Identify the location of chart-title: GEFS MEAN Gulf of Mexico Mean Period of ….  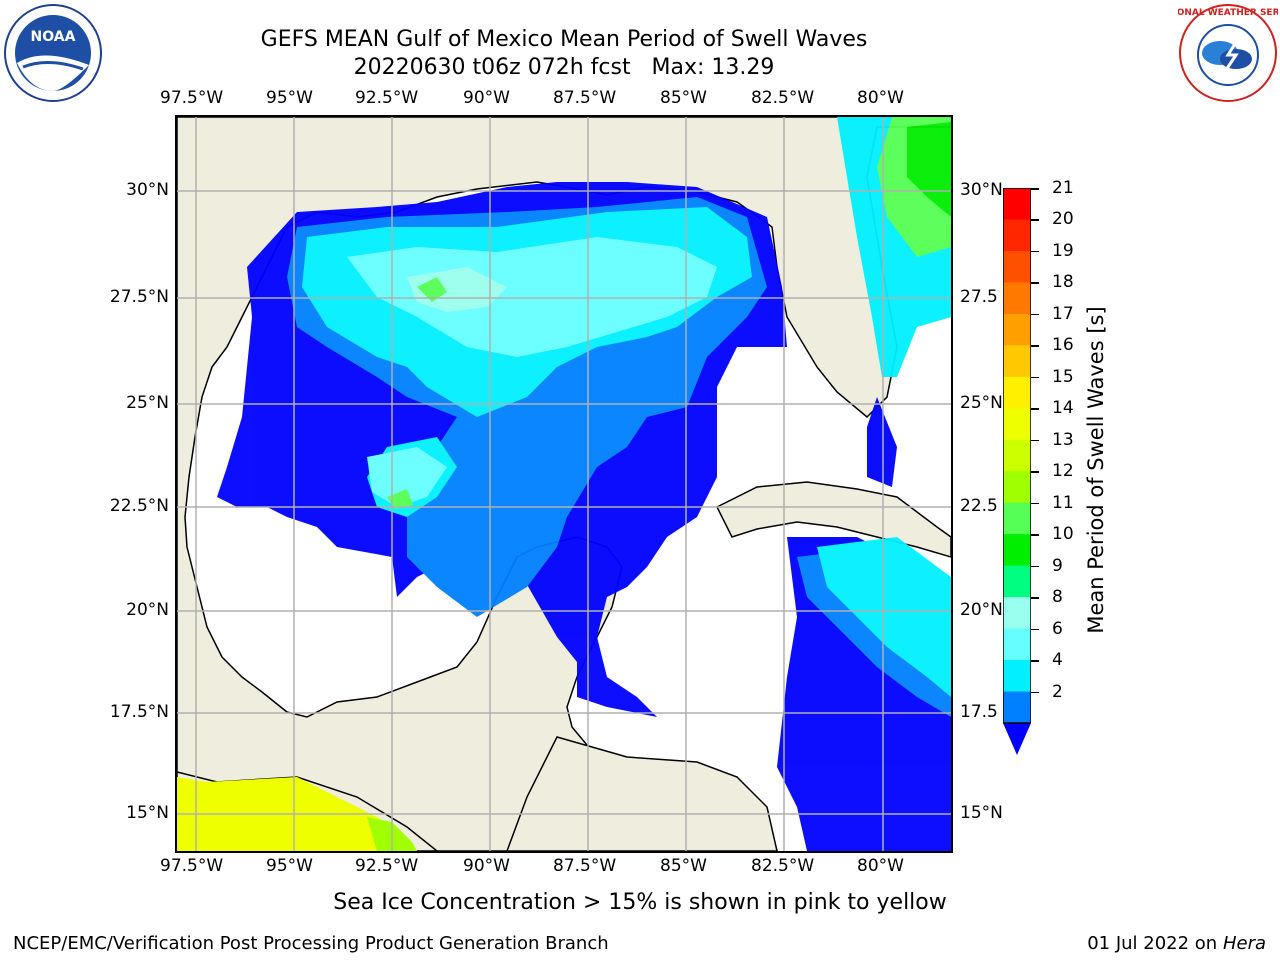
(564, 54).